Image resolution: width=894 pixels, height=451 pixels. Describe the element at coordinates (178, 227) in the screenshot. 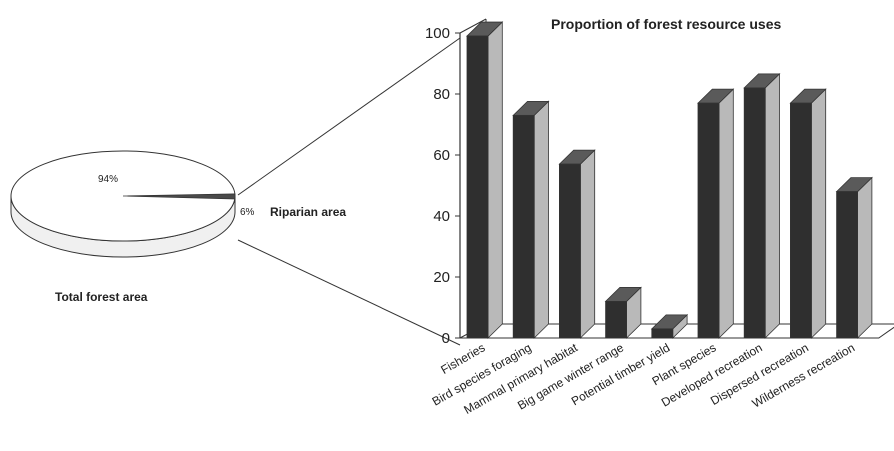

I see `pie-chart: 94% 6% Riparian area Total forest area` at that location.